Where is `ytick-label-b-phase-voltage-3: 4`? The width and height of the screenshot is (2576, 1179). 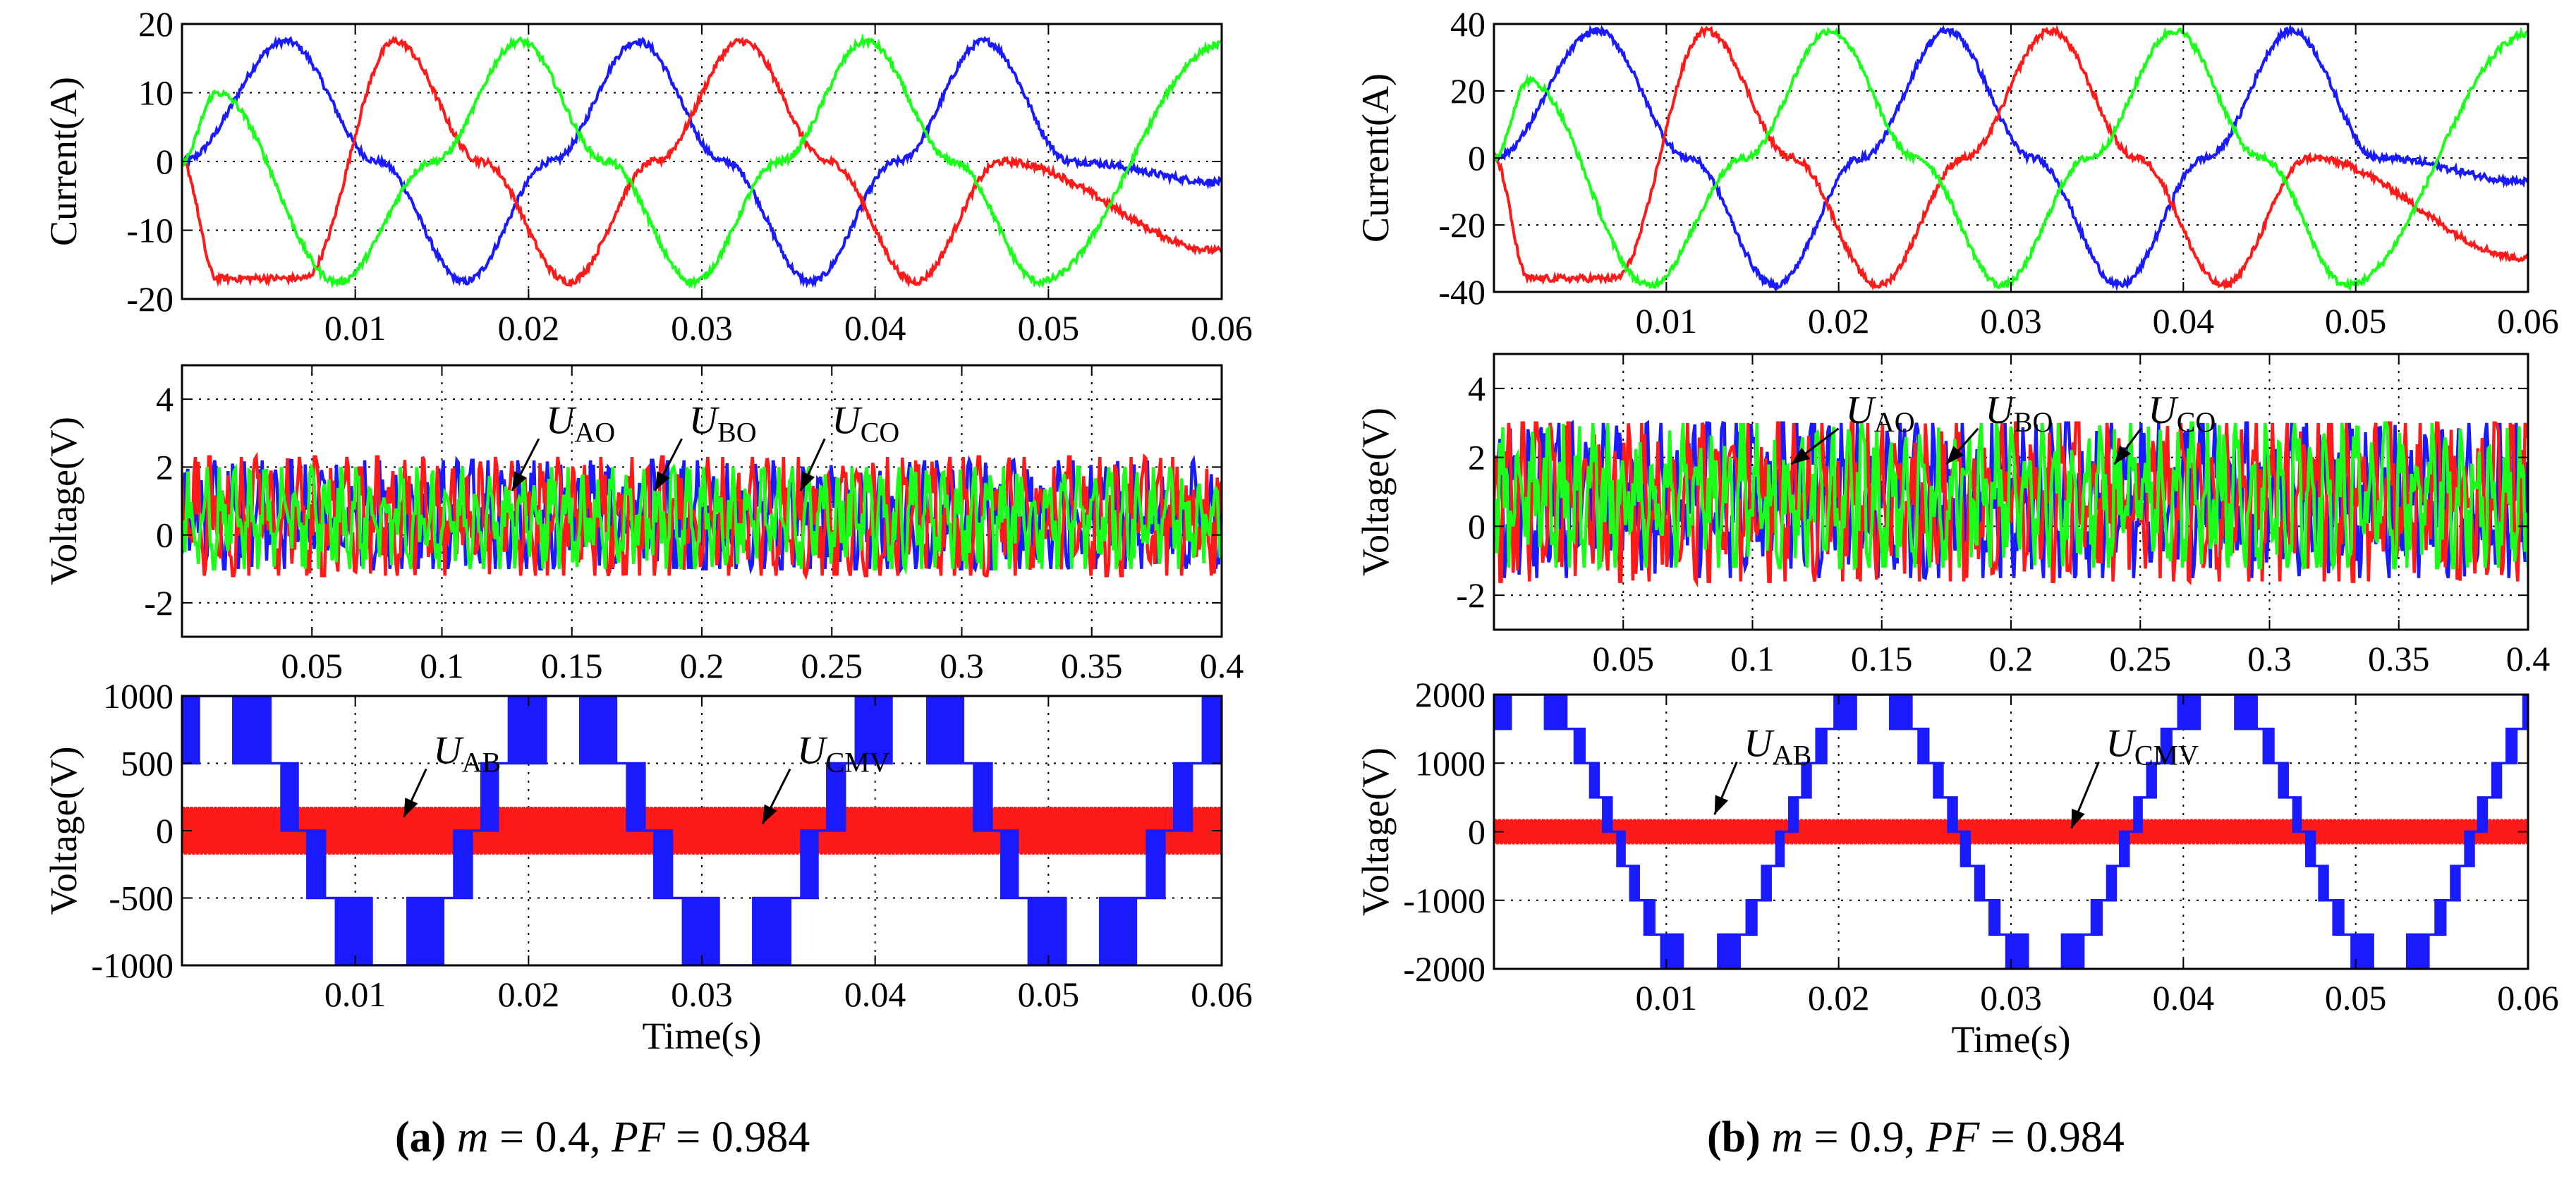 ytick-label-b-phase-voltage-3: 4 is located at coordinates (1477, 388).